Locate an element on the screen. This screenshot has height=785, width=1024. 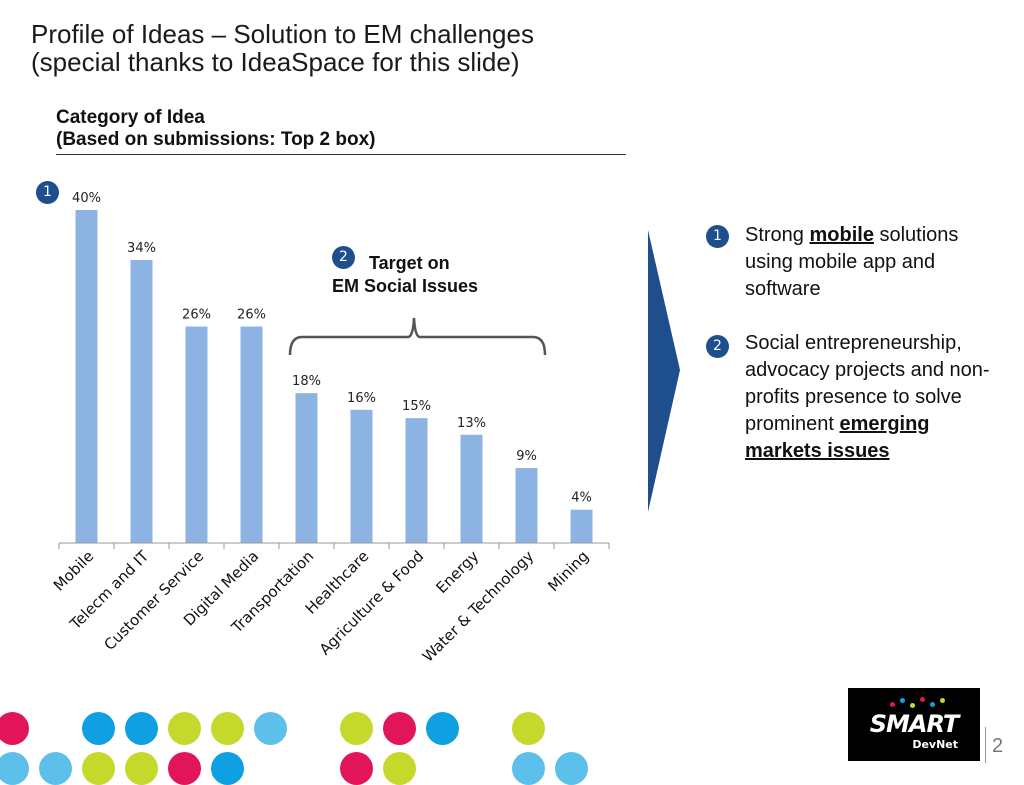
callout-target-line1: Target on is located at coordinates (409, 263).